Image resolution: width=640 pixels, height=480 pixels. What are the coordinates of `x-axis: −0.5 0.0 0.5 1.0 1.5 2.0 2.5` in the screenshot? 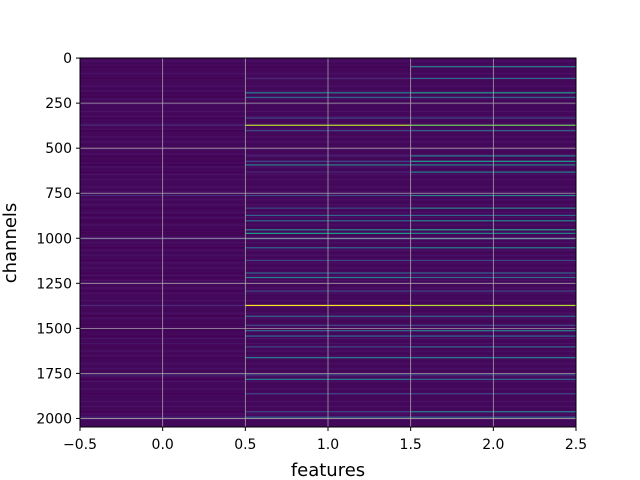 It's located at (325, 440).